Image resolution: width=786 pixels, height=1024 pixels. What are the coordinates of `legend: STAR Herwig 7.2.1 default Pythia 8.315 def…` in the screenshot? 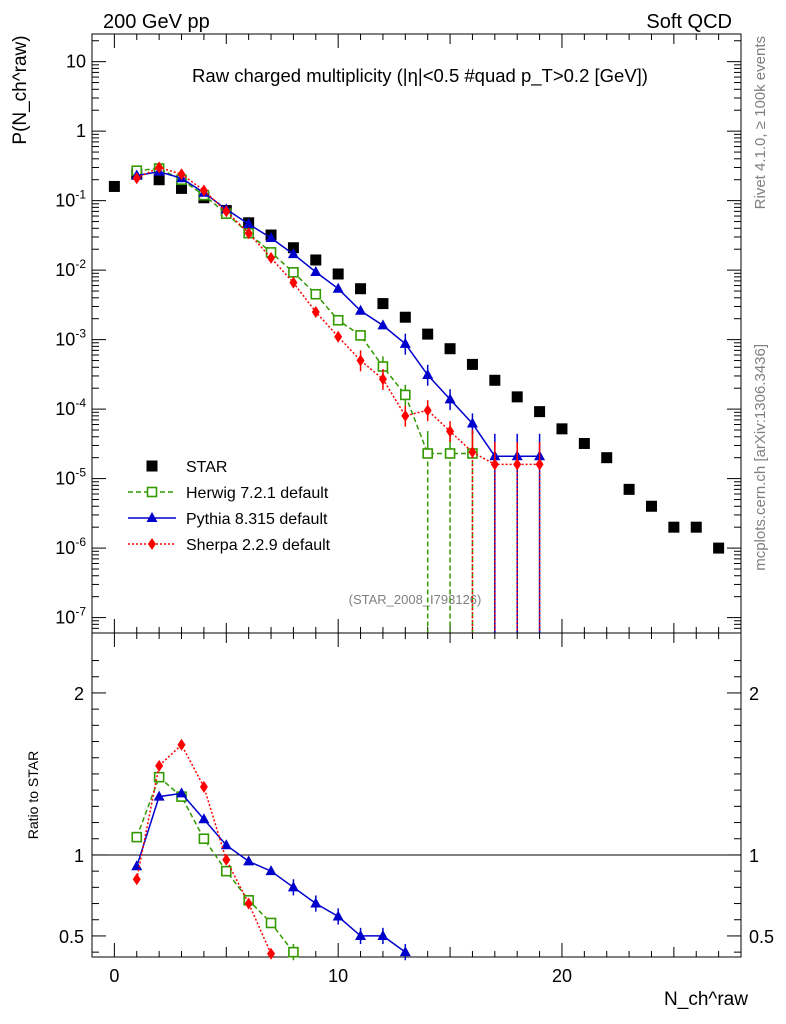 It's located at (229, 506).